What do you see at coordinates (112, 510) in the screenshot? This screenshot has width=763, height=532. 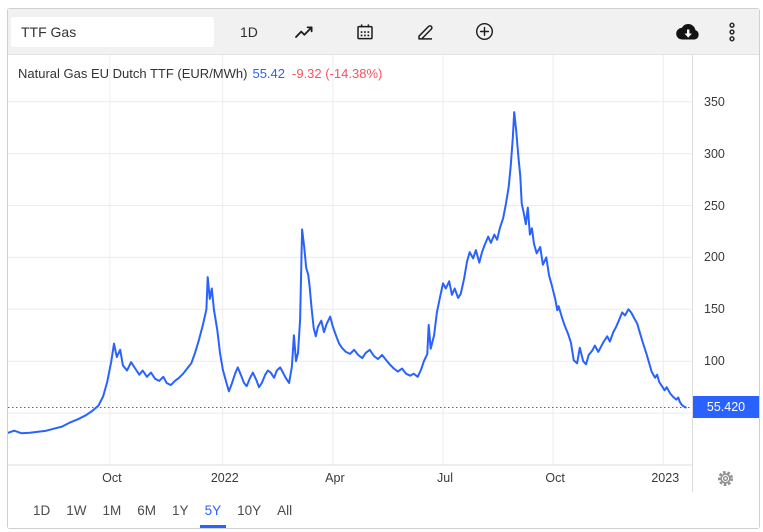 I see `range-button-1m: 1M` at bounding box center [112, 510].